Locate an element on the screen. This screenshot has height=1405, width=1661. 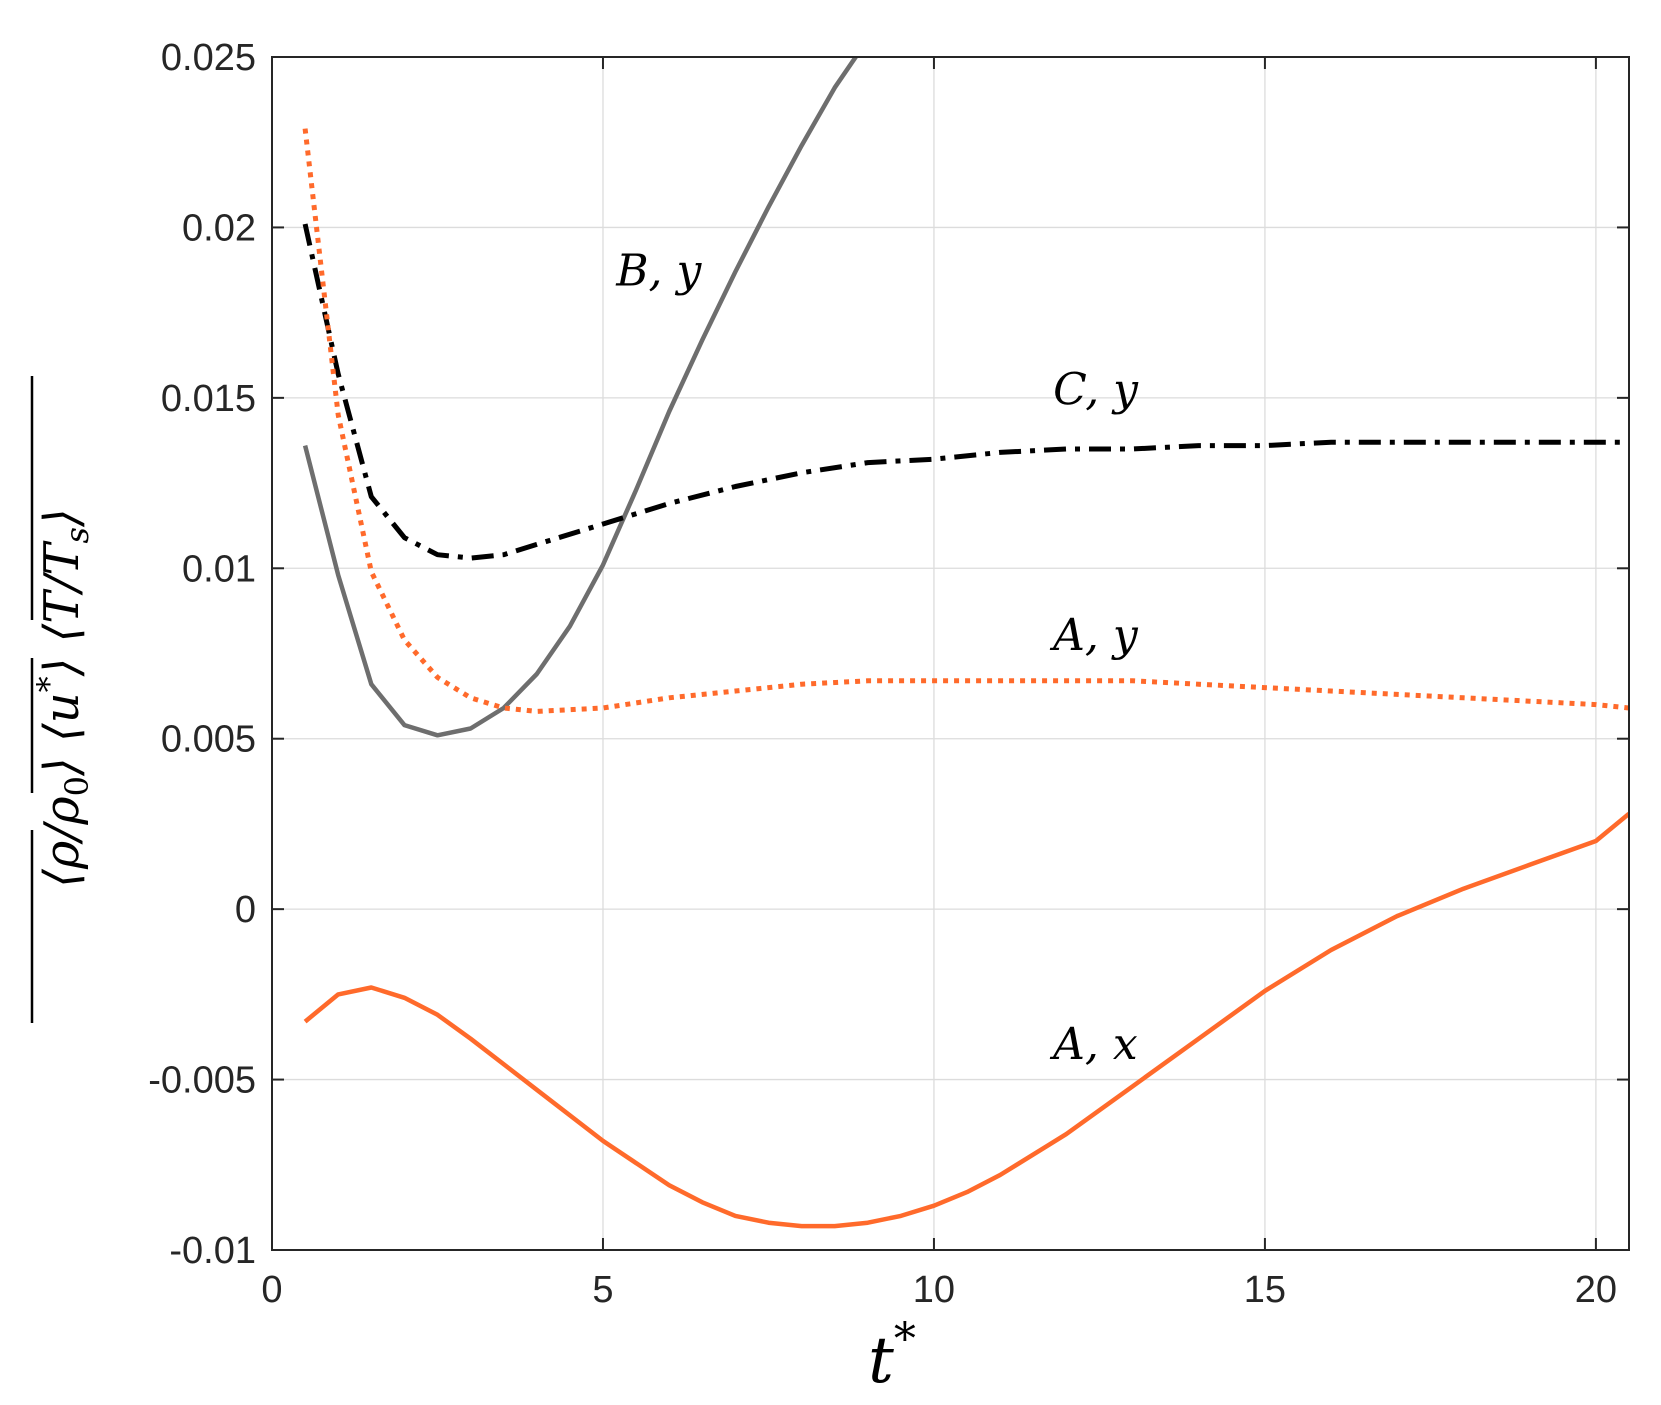
x-tick-label: 20 is located at coordinates (1596, 1290).